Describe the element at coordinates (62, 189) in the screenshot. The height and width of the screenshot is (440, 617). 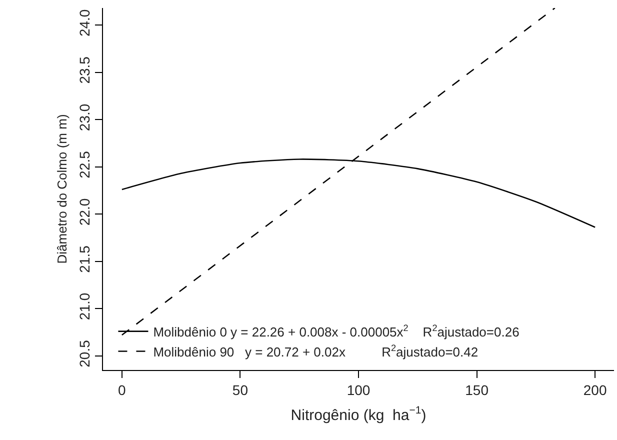
I see `y-axis-title: Diâmetro do Colmo (m m)` at that location.